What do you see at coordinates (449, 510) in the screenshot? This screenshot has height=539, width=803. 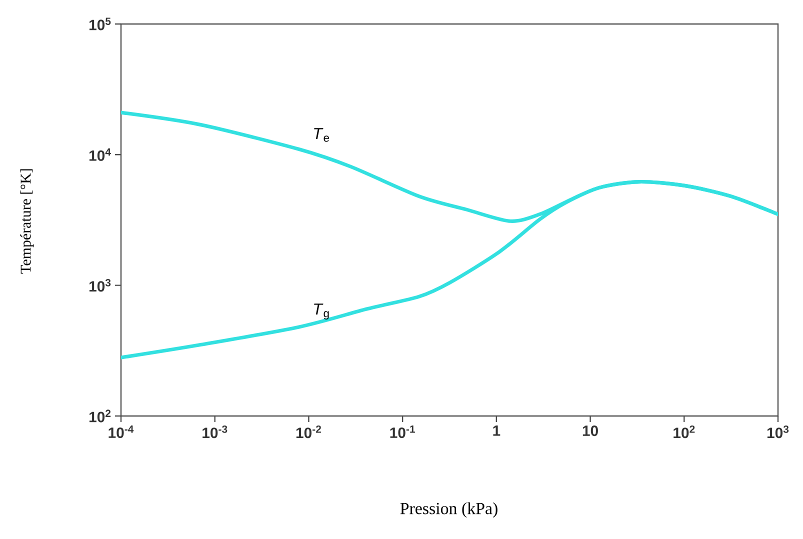 I see `x-axis-title: Pression (kPa)` at bounding box center [449, 510].